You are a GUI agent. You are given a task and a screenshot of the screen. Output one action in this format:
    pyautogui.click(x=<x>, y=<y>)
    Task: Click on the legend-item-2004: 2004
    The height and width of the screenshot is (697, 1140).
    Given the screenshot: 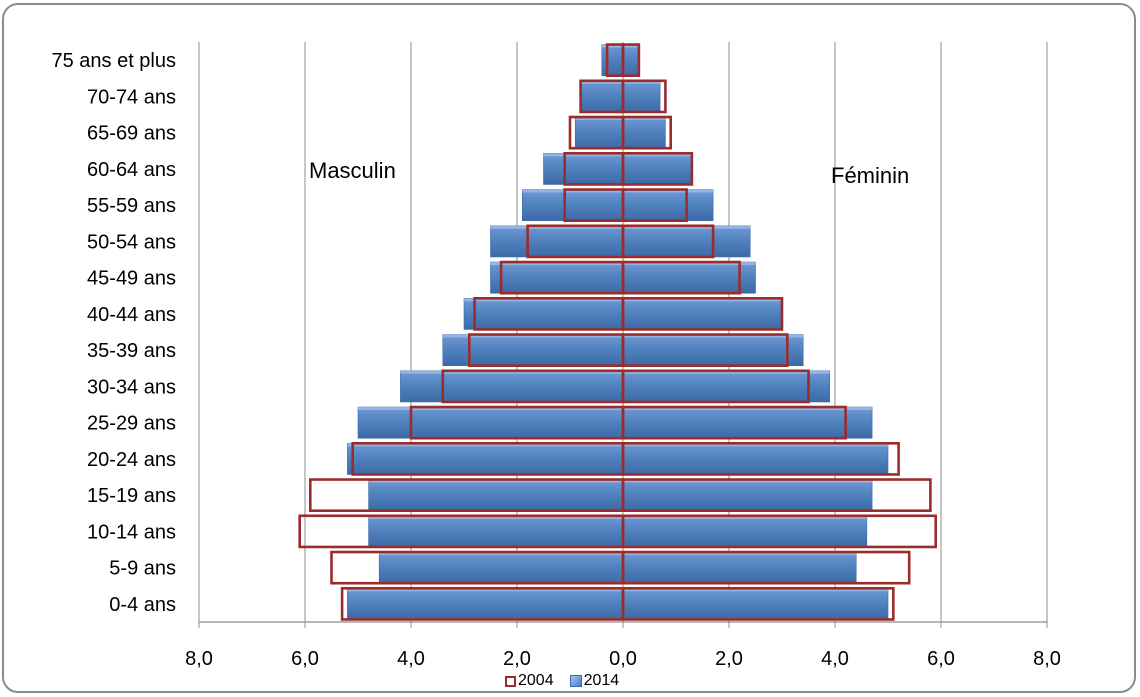 What is the action you would take?
    pyautogui.click(x=529, y=681)
    